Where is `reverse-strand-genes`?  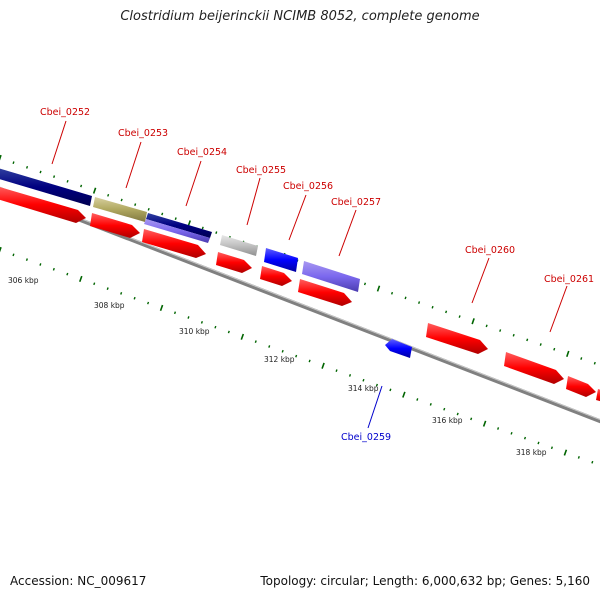 reverse-strand-genes is located at coordinates (398, 348).